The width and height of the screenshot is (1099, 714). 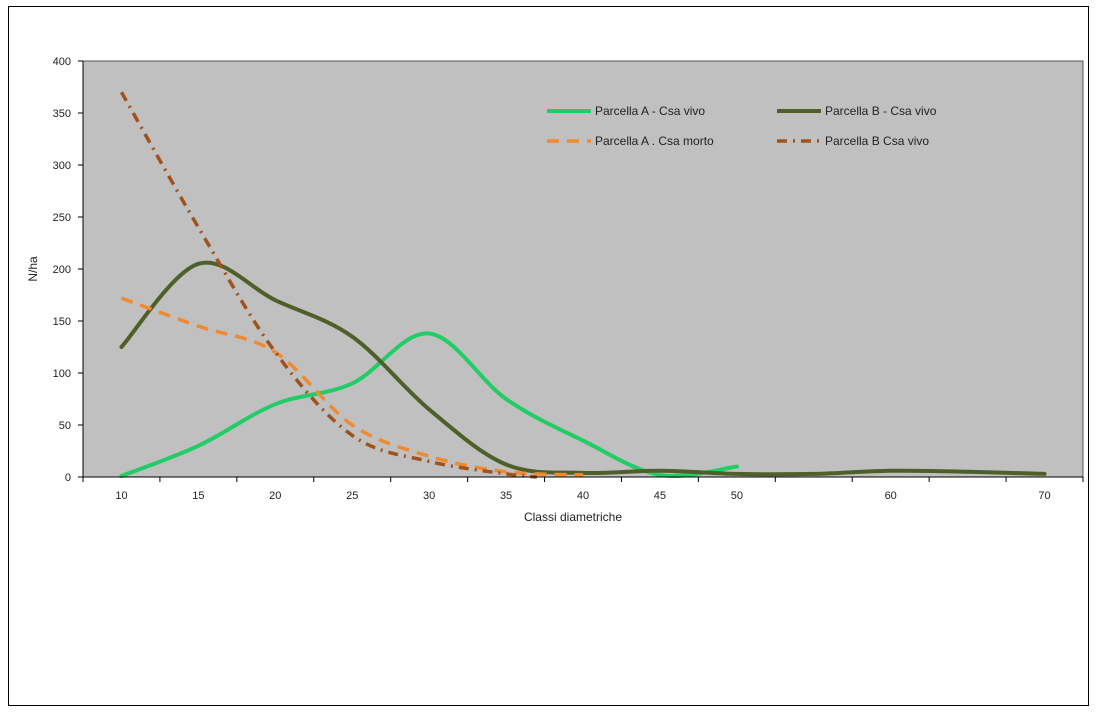 What do you see at coordinates (583, 496) in the screenshot?
I see `x-tick-label: 40` at bounding box center [583, 496].